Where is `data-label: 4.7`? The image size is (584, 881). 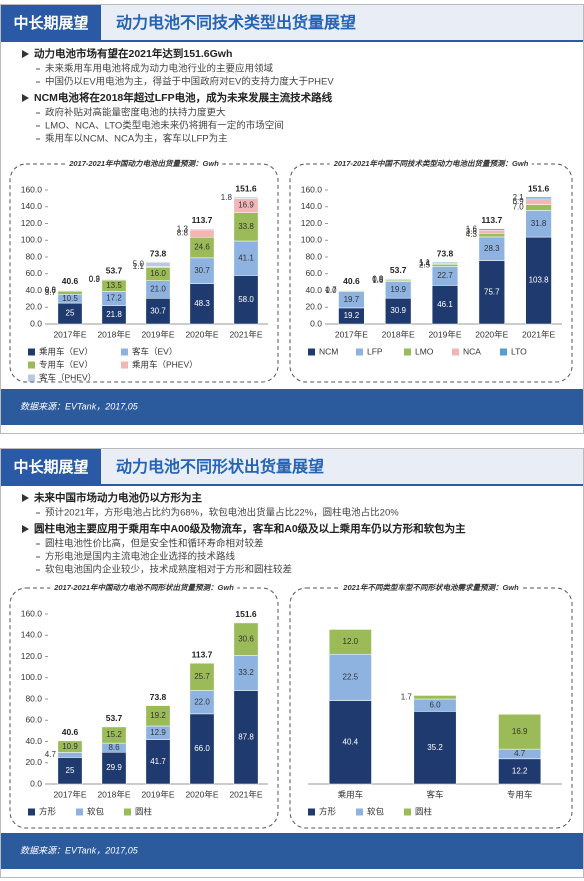
data-label: 4.7 is located at coordinates (520, 753).